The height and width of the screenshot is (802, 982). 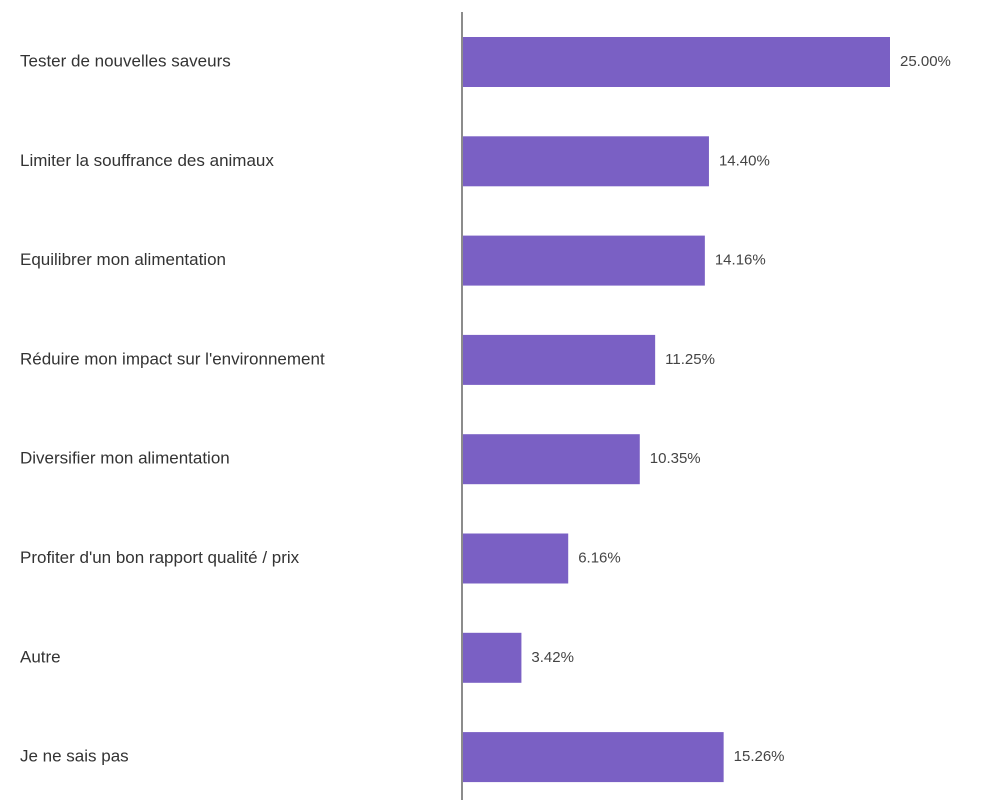 I want to click on value-label: 3.42%, so click(x=552, y=657).